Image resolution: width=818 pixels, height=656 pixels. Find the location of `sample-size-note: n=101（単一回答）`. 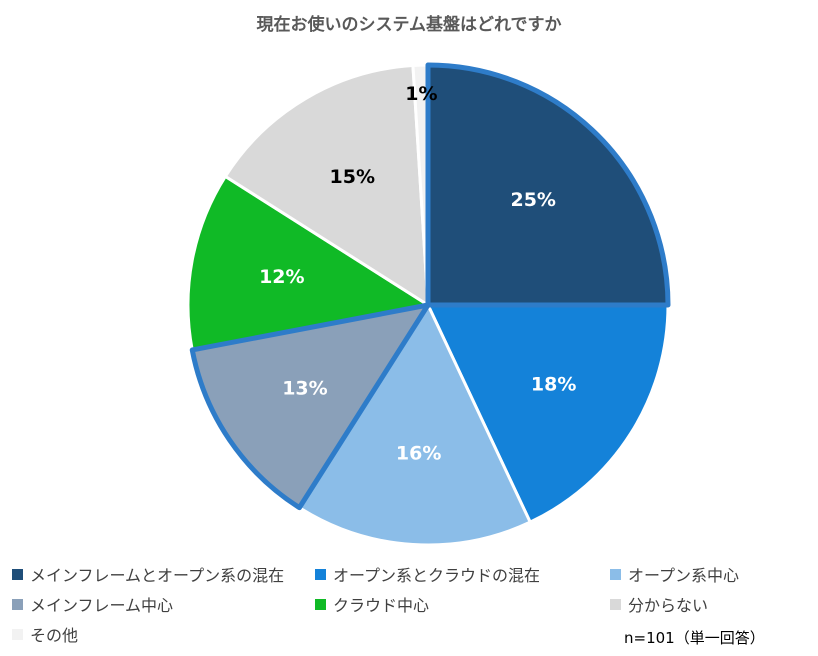

sample-size-note: n=101（単一回答） is located at coordinates (694, 638).